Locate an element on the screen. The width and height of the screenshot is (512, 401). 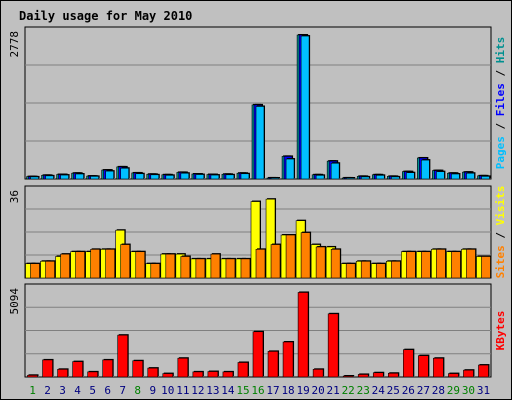
x-label-day-28: 28 is located at coordinates (438, 390).